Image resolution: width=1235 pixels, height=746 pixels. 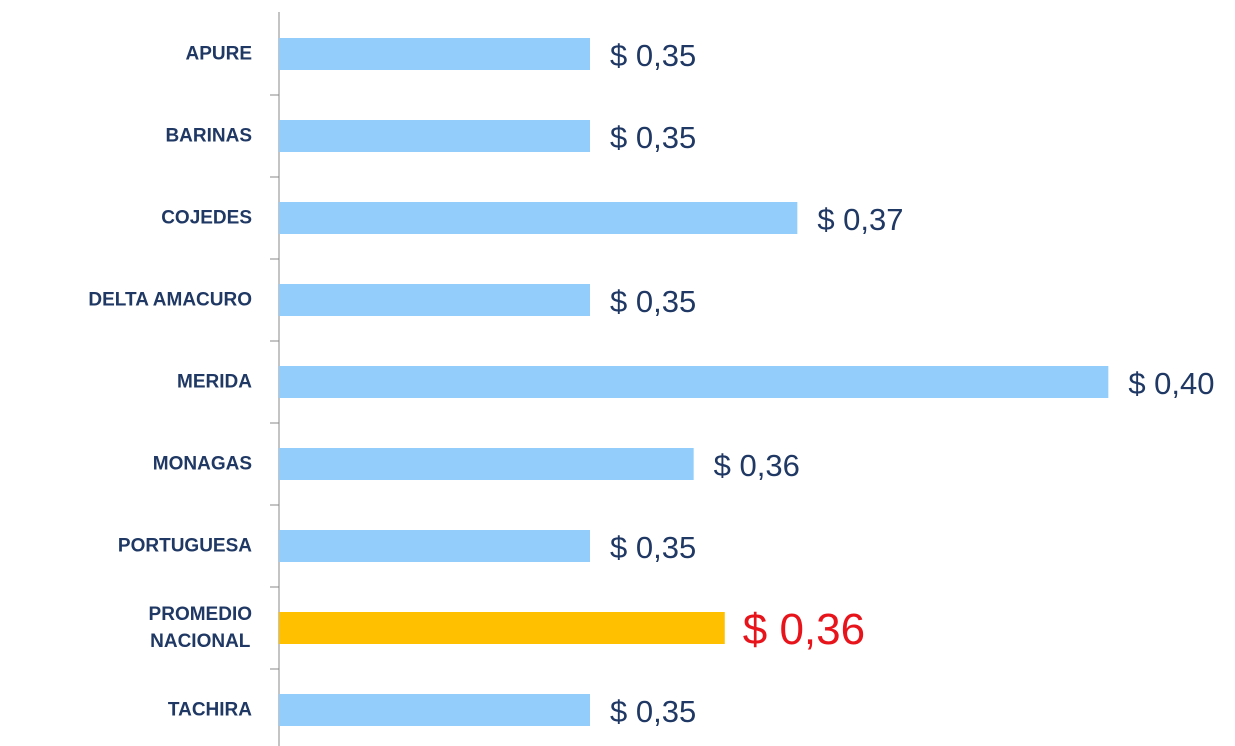 What do you see at coordinates (208, 136) in the screenshot?
I see `y-tick-label: BARINAS` at bounding box center [208, 136].